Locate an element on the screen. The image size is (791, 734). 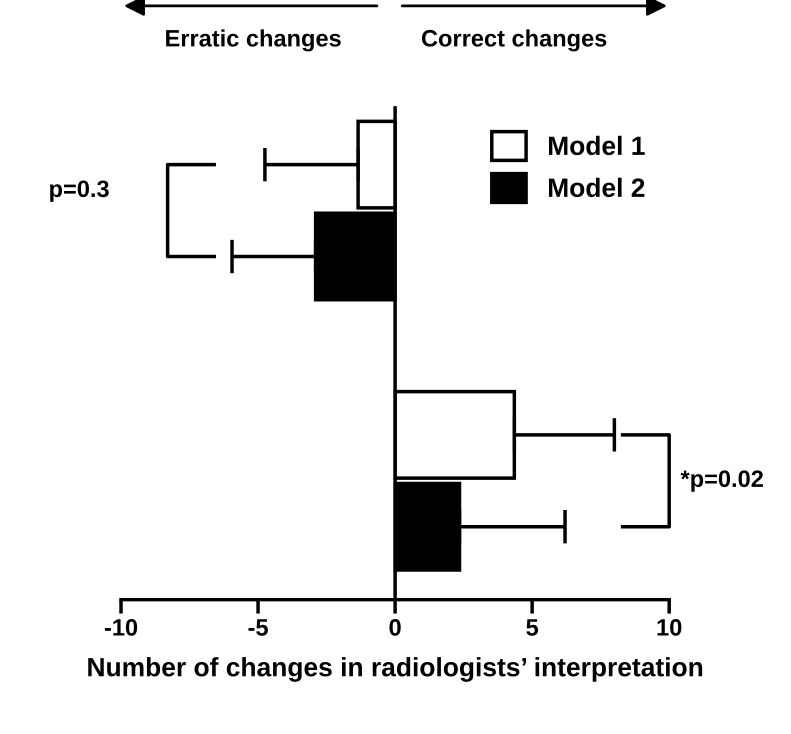
x-tick-label: 5 is located at coordinates (532, 627).